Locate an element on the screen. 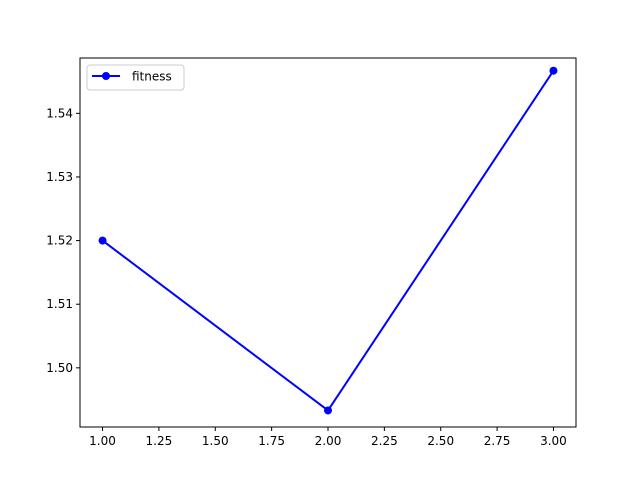  x-tick-label: 2.50 is located at coordinates (440, 441).